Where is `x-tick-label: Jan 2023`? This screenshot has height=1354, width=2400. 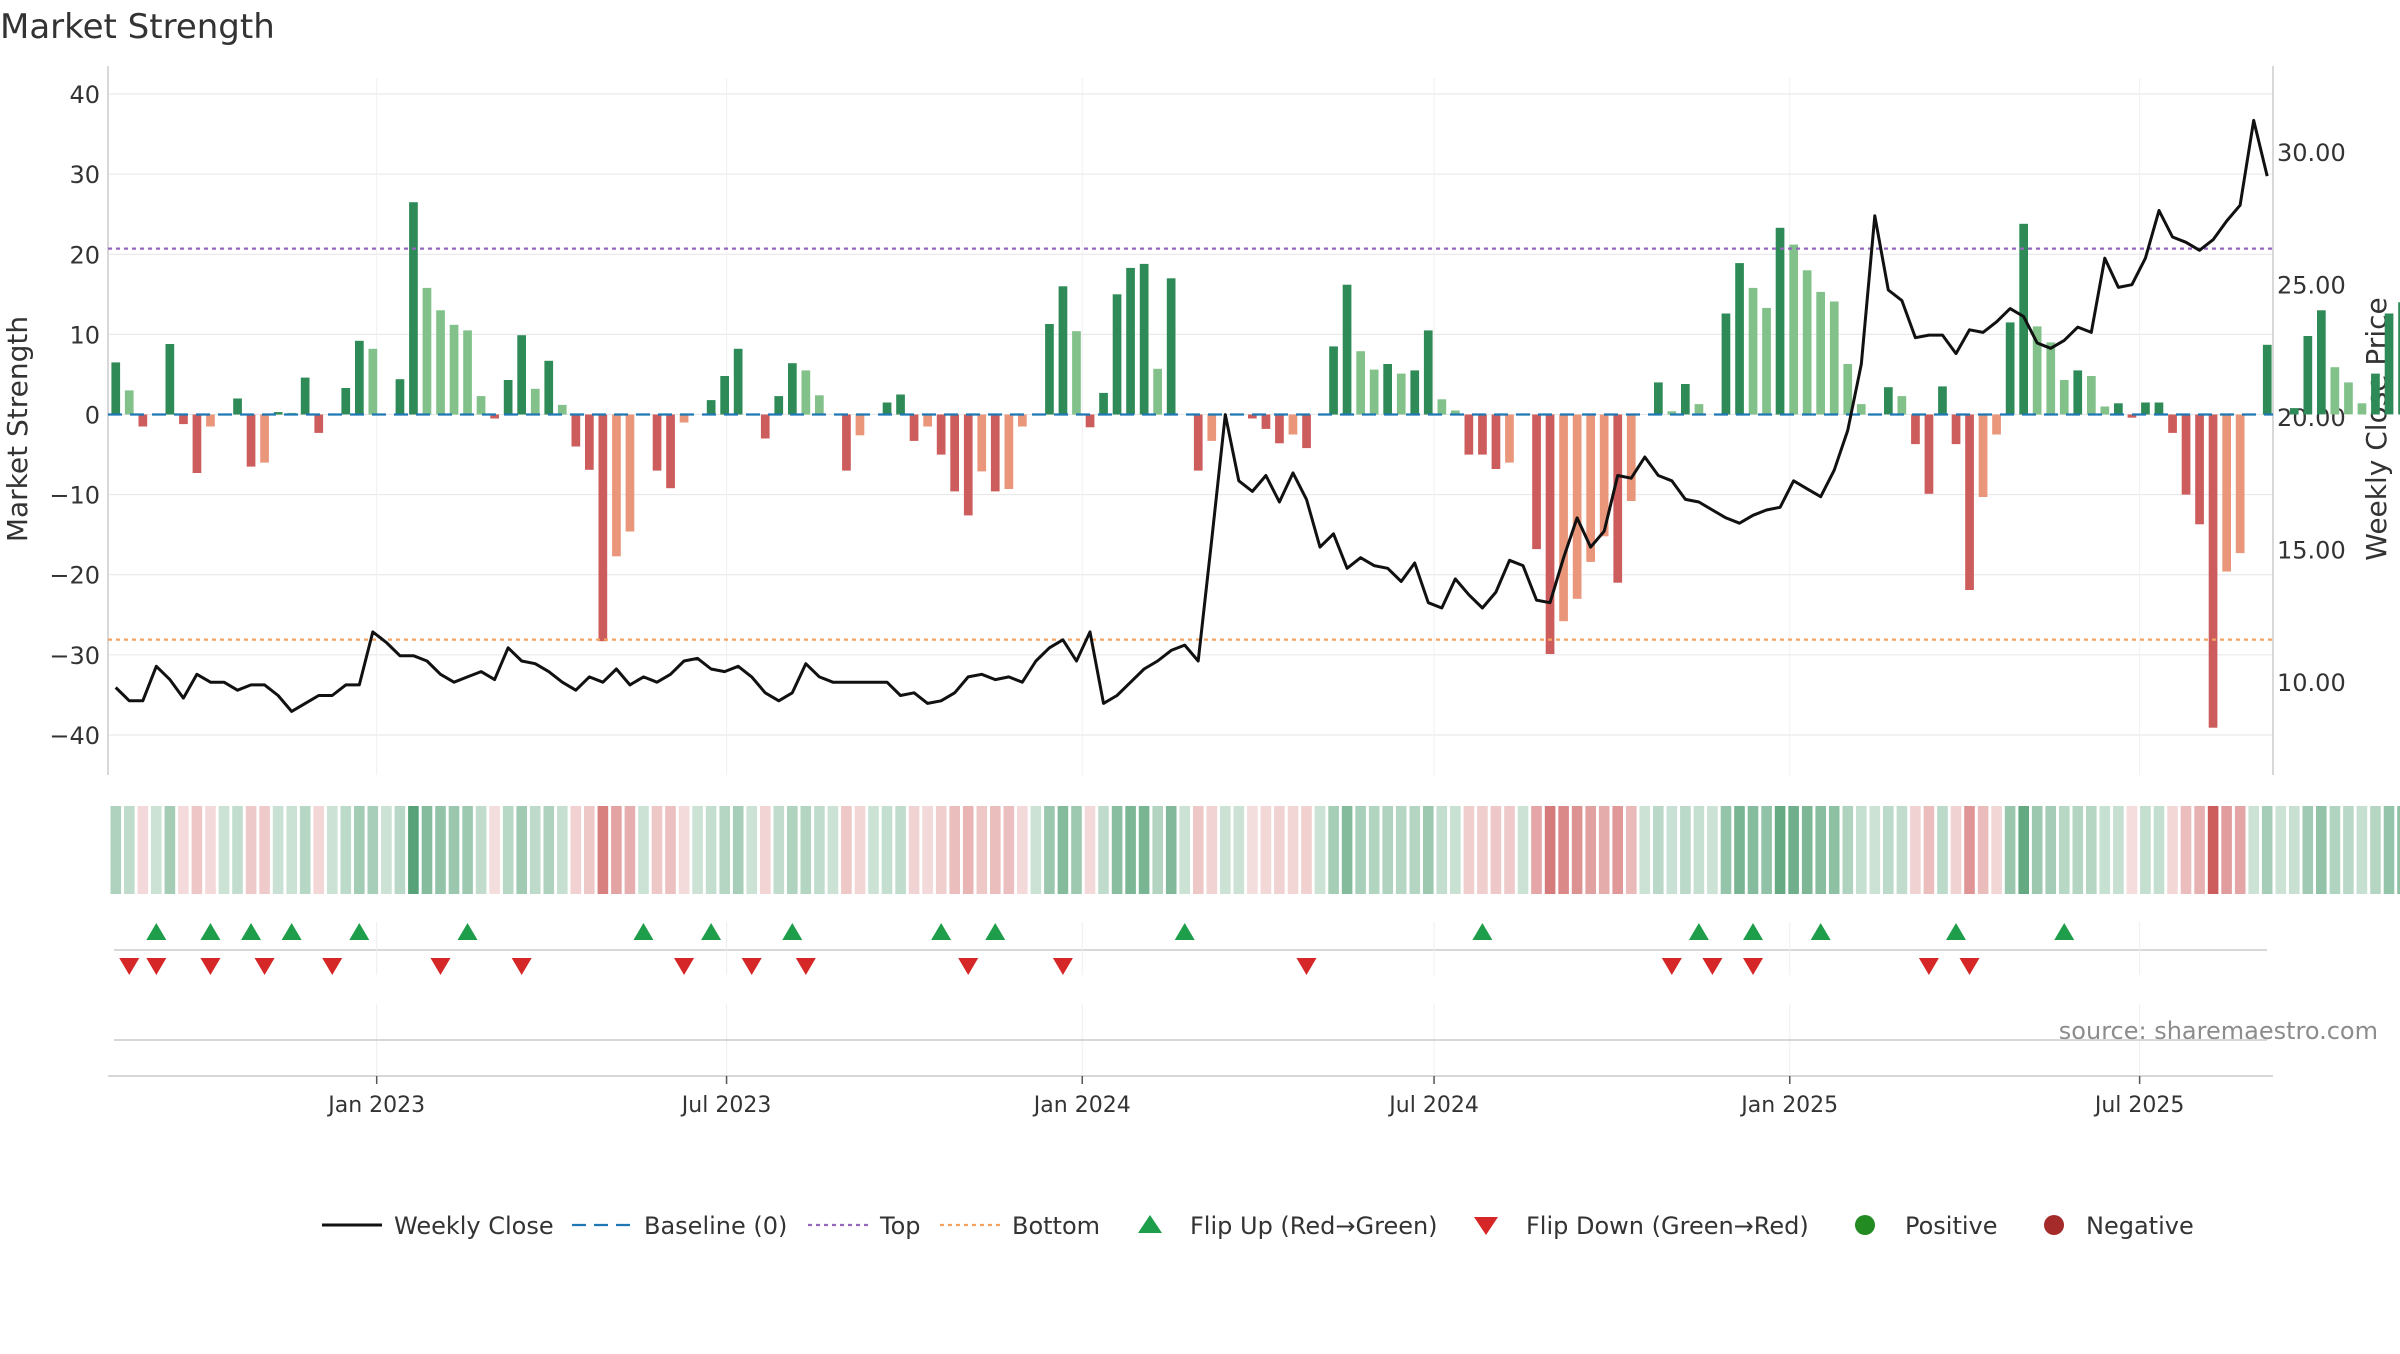 x-tick-label: Jan 2023 is located at coordinates (375, 1105).